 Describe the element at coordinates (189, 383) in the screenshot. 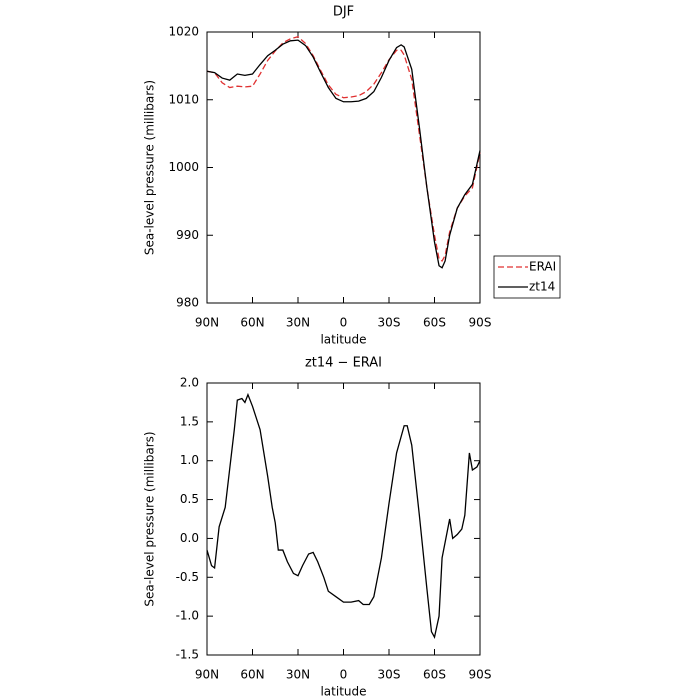

I see `y-tick-label: 2.0` at that location.